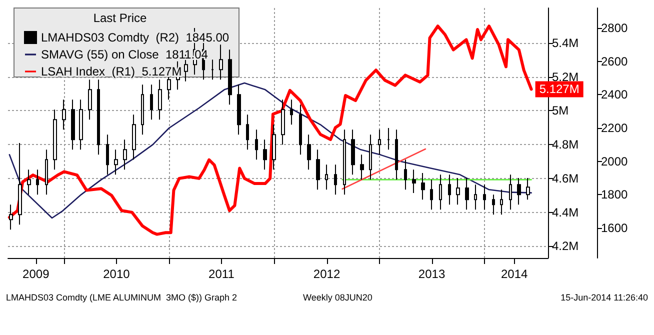 The image size is (654, 335). Describe the element at coordinates (614, 95) in the screenshot. I see `y2-tick-label: 2400` at that location.